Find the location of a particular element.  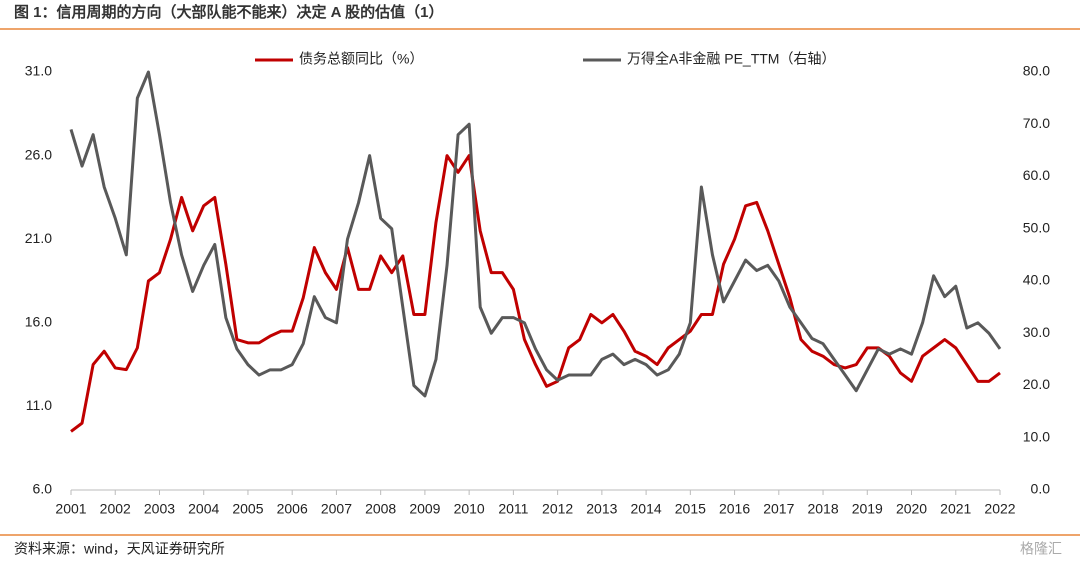

y2-tick-label: 70.0 is located at coordinates (1036, 123).